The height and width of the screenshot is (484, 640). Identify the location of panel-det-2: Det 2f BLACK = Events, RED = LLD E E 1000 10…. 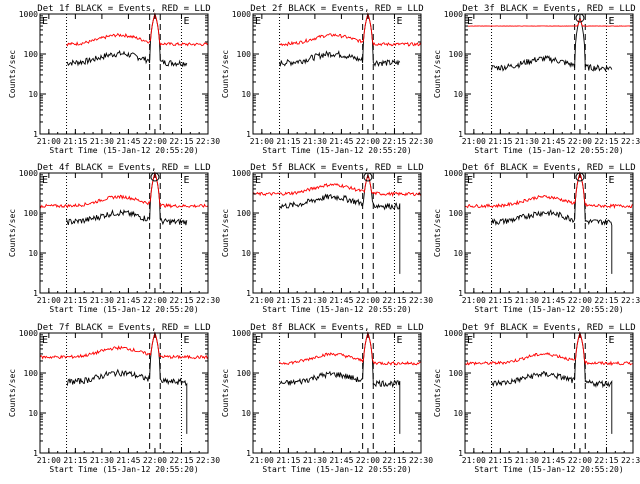
(327, 79).